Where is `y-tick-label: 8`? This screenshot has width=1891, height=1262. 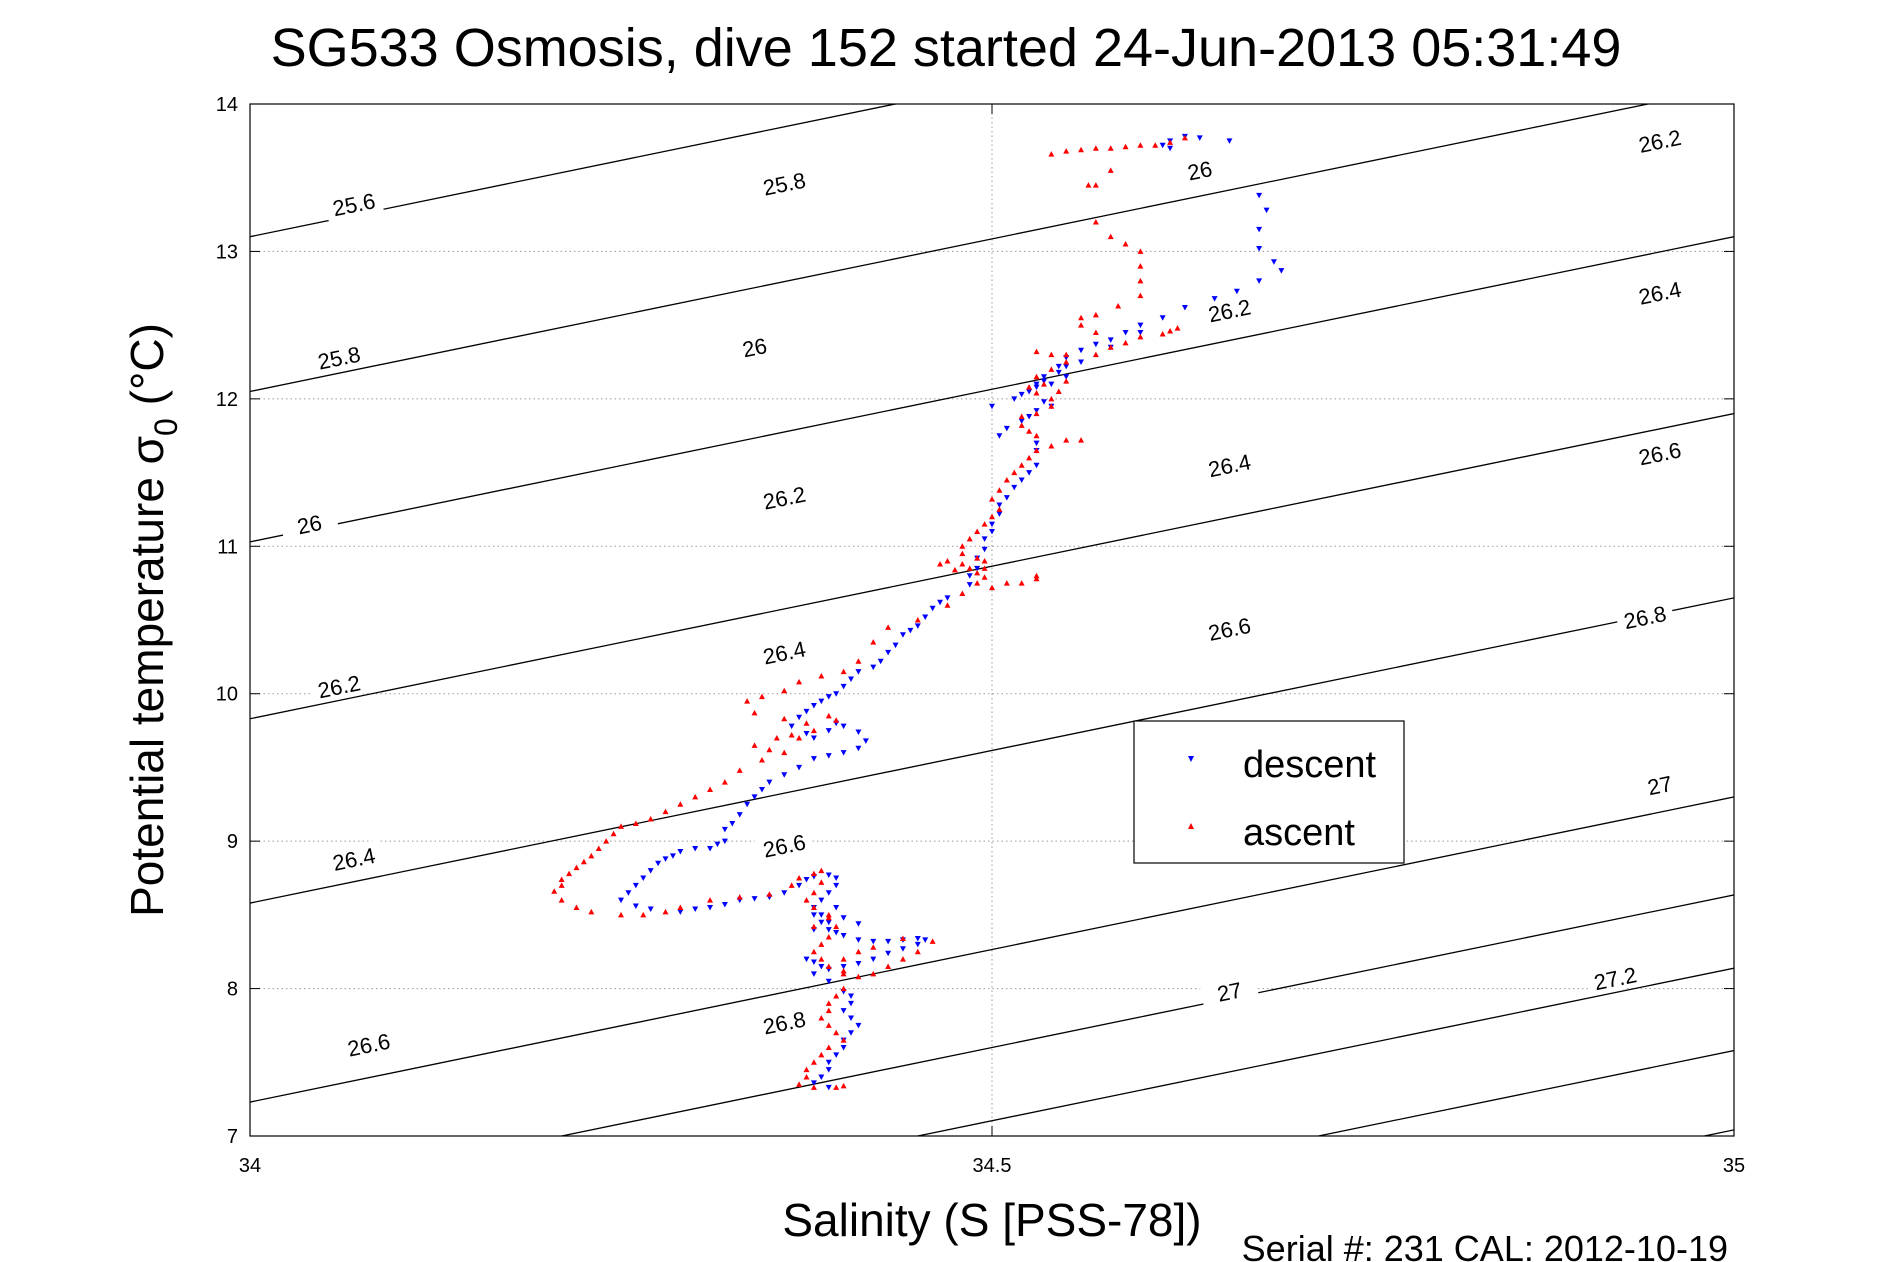 y-tick-label: 8 is located at coordinates (232, 990).